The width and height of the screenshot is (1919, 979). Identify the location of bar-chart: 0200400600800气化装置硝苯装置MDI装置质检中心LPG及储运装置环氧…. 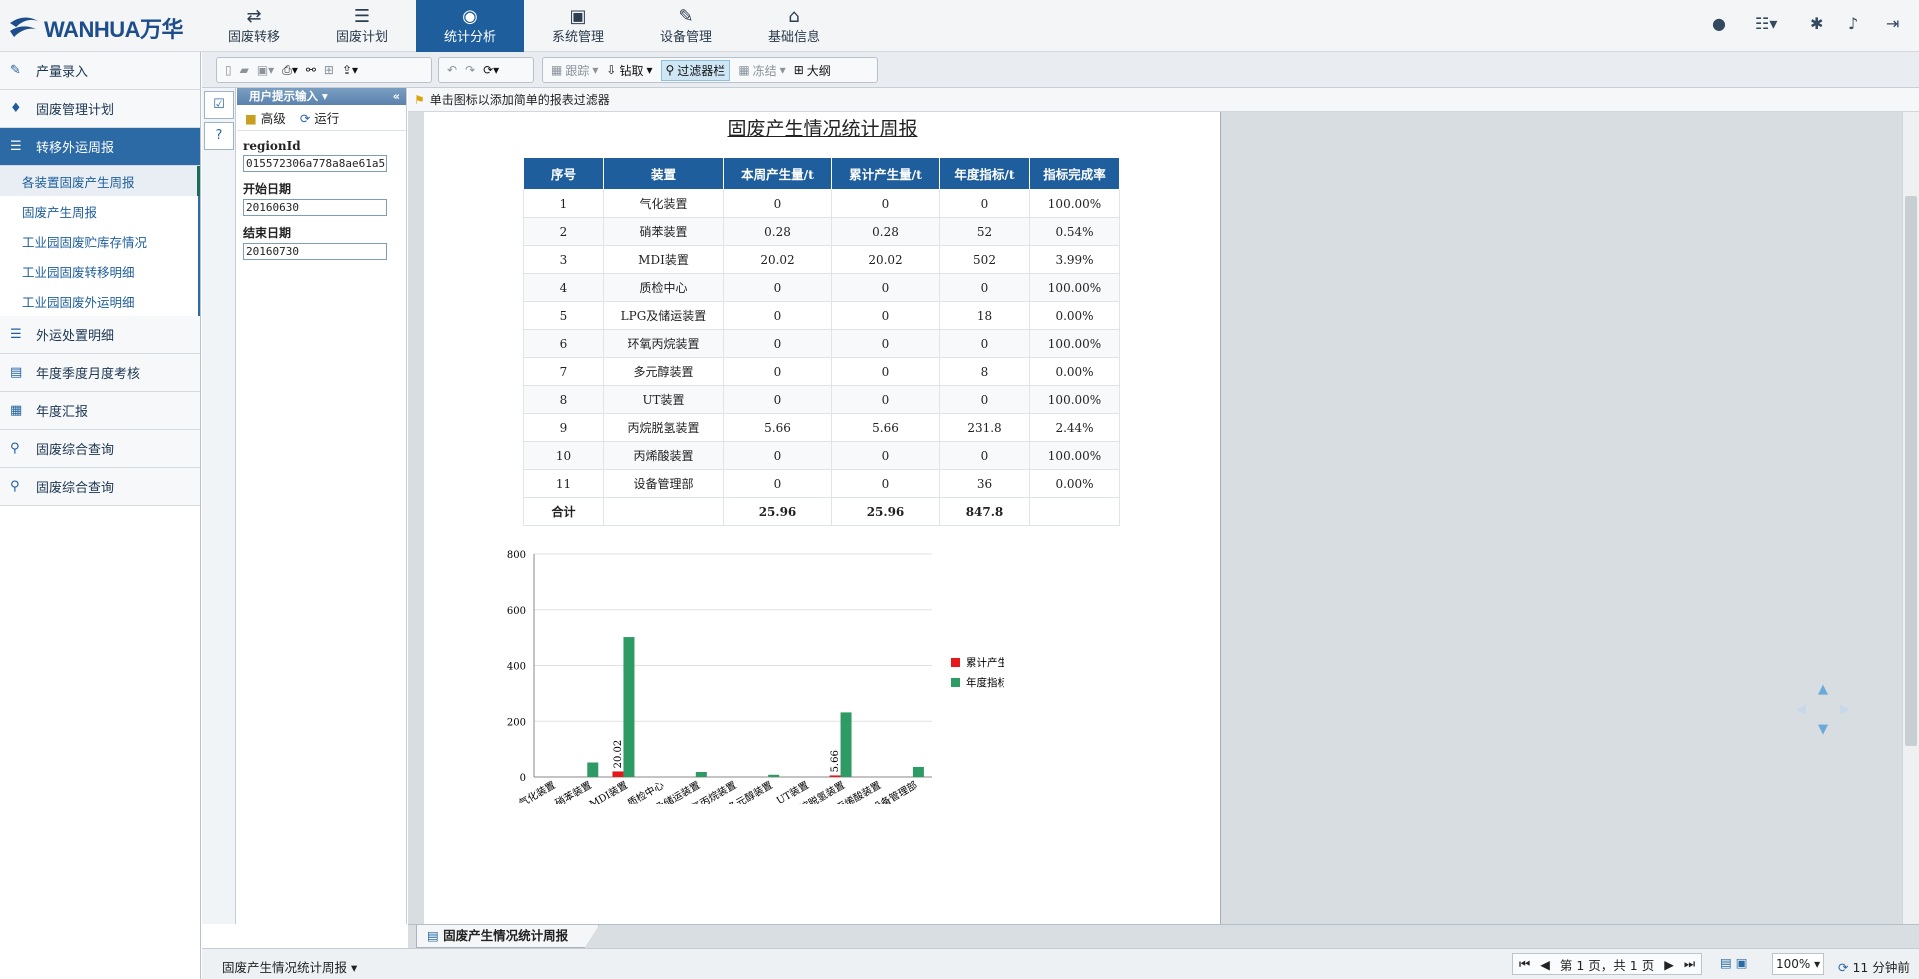
(755, 677).